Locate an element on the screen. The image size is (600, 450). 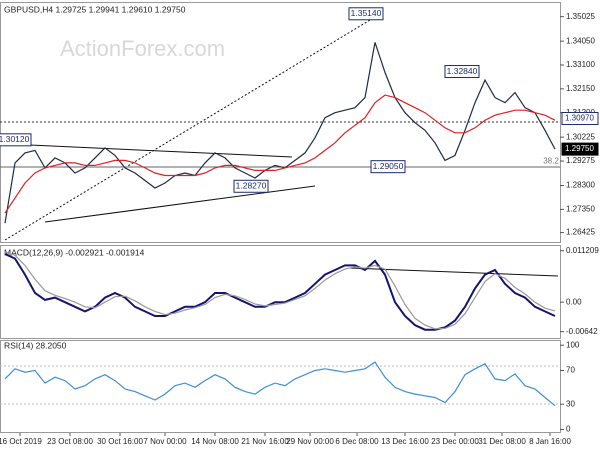
x-tick-label: 30 Oct 16:00 is located at coordinates (120, 441).